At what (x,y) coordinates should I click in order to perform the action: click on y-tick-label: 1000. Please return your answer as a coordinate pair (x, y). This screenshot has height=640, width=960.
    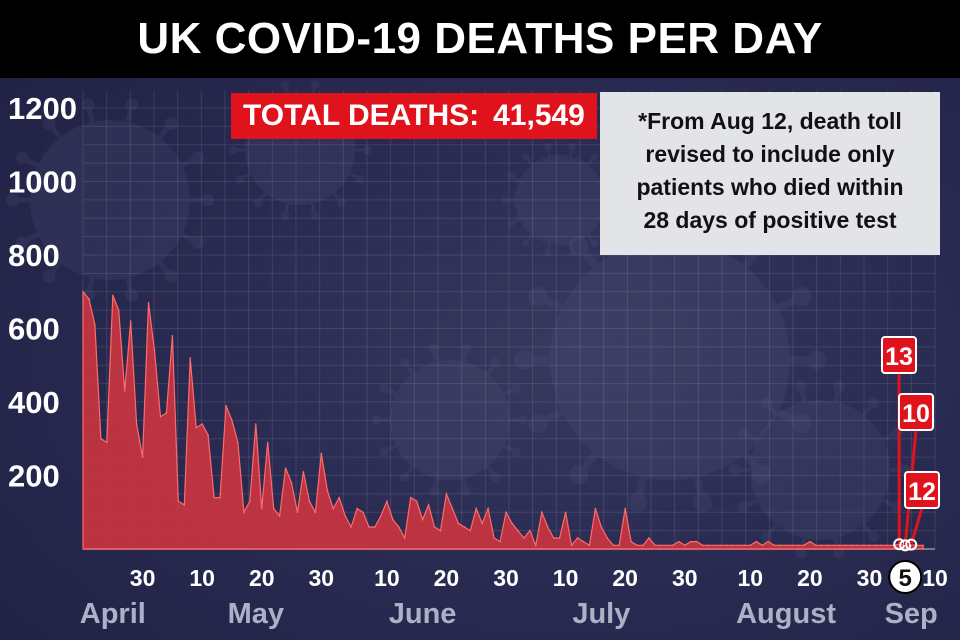
    Looking at the image, I should click on (42, 182).